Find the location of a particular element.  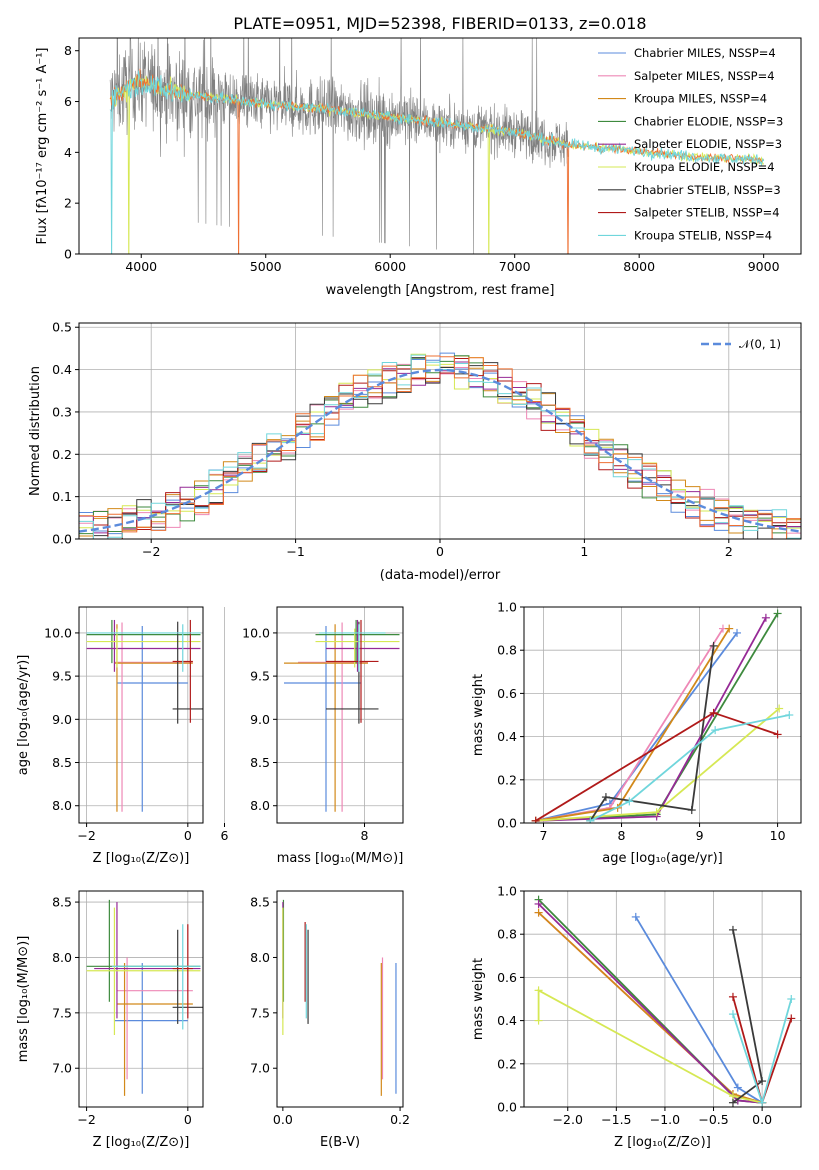

x-tick-label: −1 is located at coordinates (295, 551).